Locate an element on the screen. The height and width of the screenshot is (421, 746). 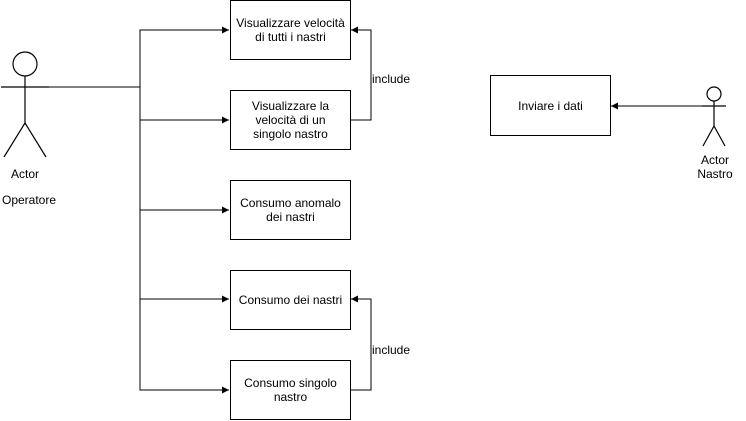
usecase-consumo-singolo: Consumo singolo nastro is located at coordinates (290, 390).